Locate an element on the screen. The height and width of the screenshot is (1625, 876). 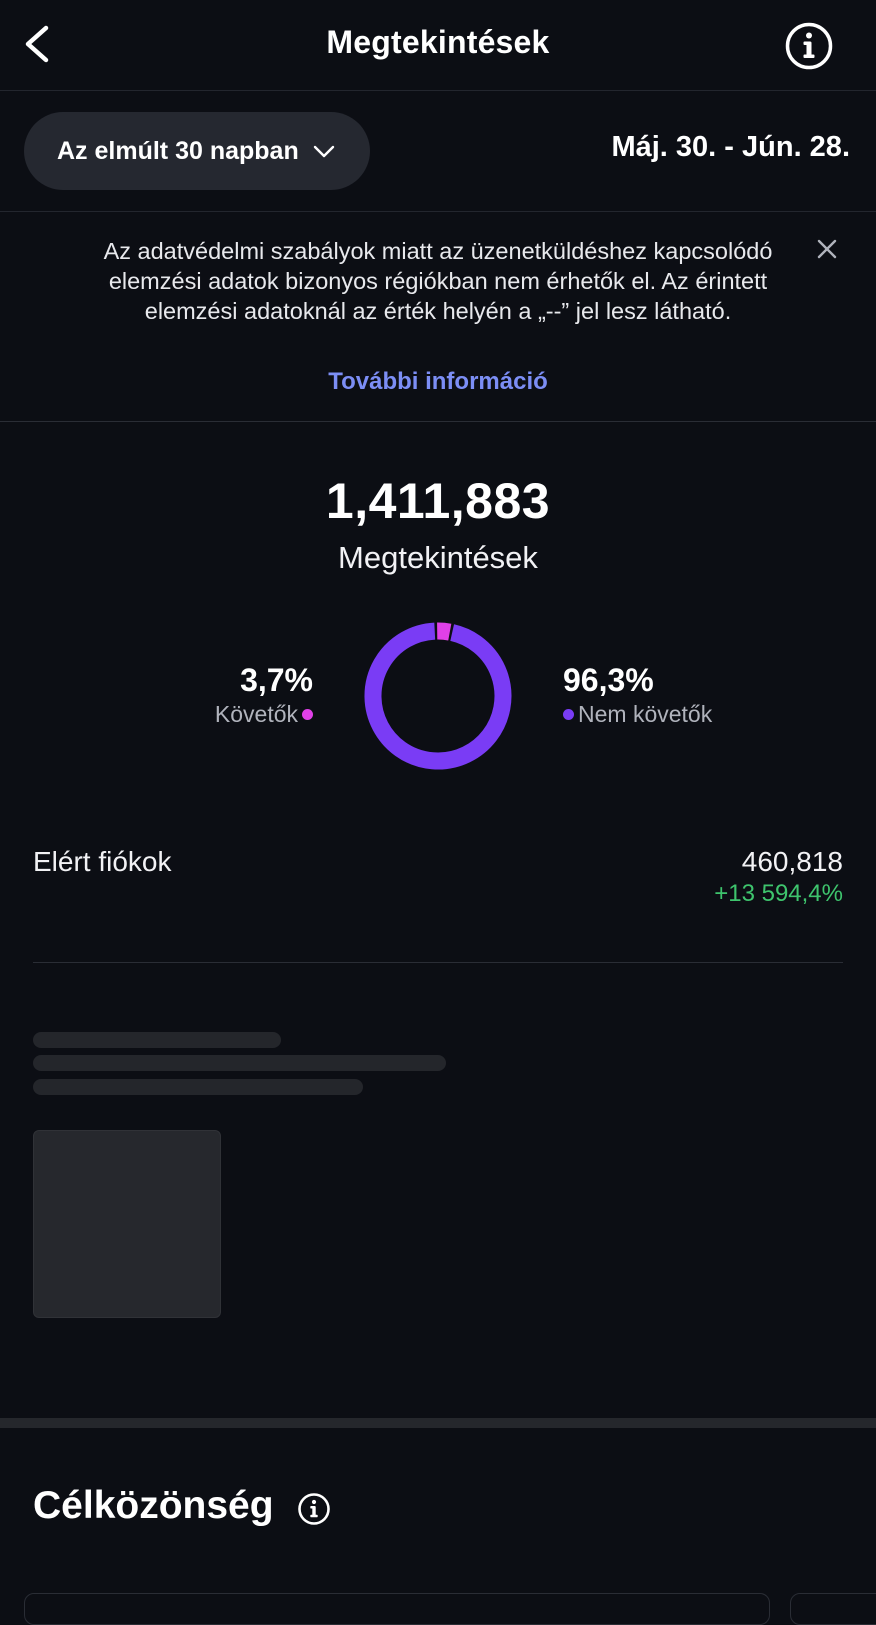
followers-legend-dot is located at coordinates (307, 714).